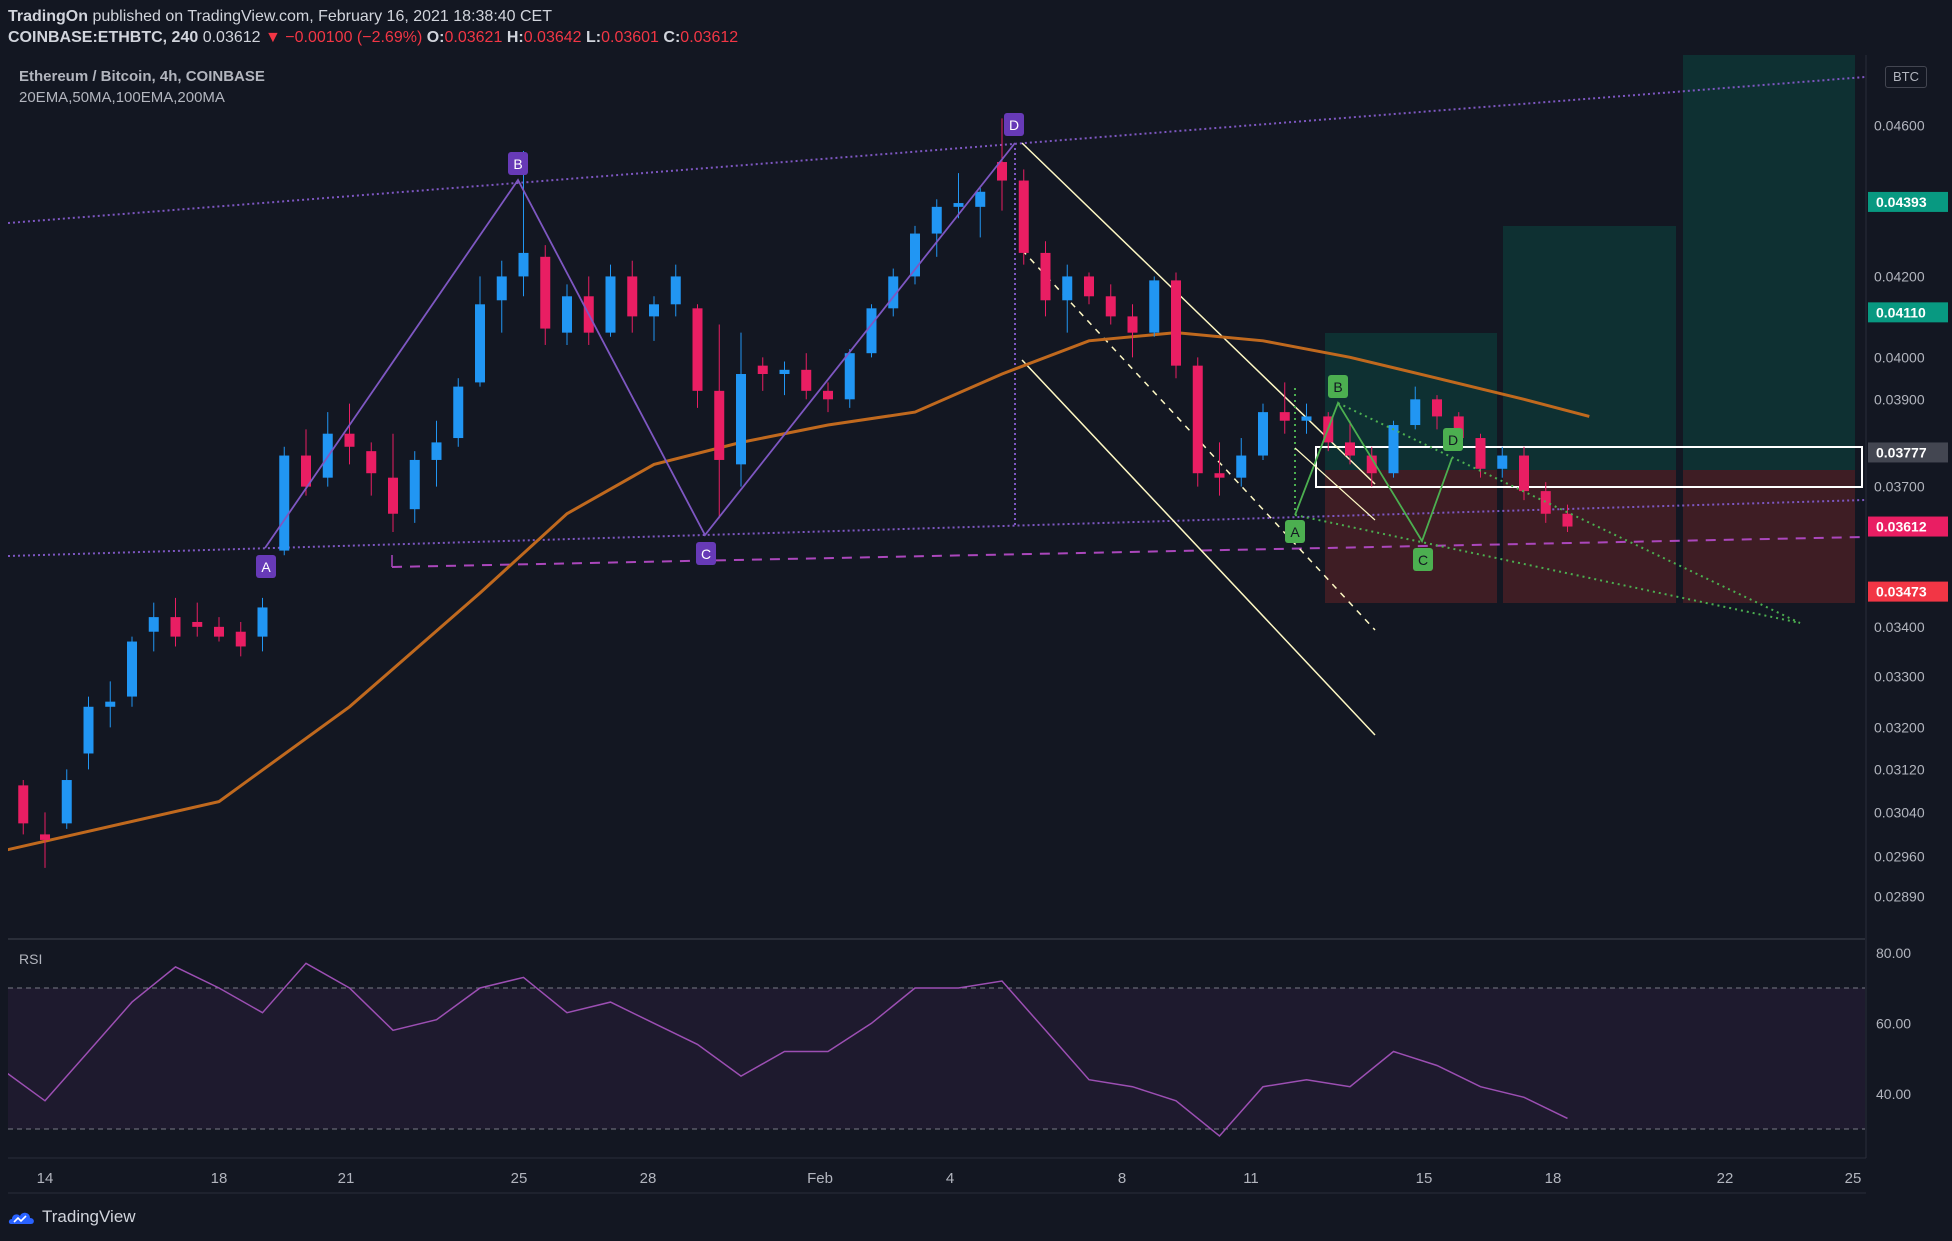 Image resolution: width=1952 pixels, height=1241 pixels. What do you see at coordinates (785, 1050) in the screenshot?
I see `rsi-line` at bounding box center [785, 1050].